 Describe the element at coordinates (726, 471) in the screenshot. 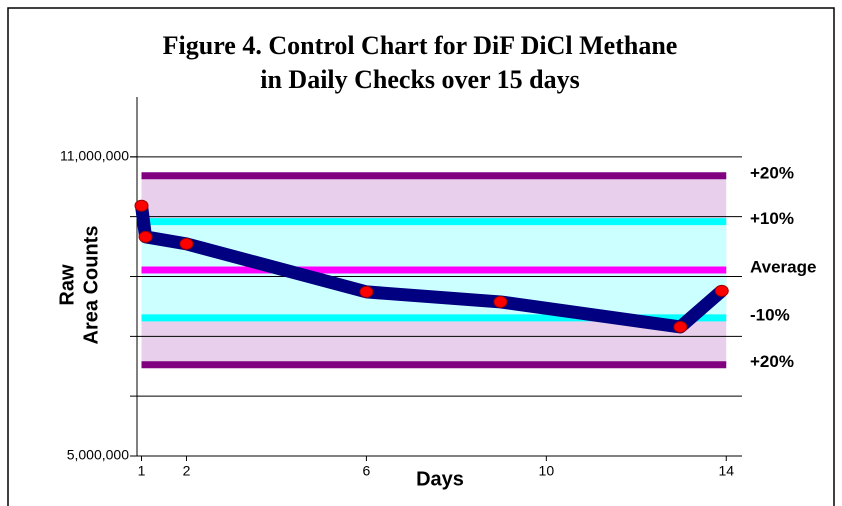

I see `x-tick-label: 14` at that location.